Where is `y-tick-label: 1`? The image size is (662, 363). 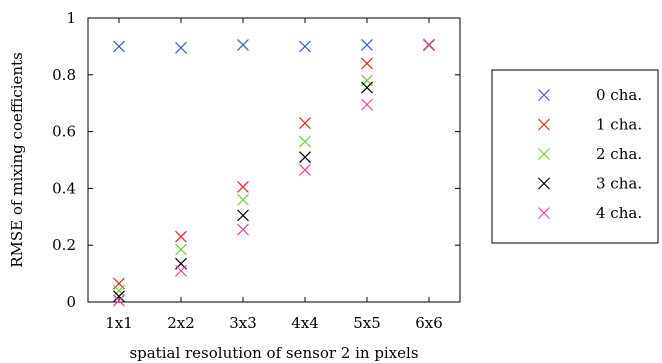 y-tick-label: 1 is located at coordinates (71, 18).